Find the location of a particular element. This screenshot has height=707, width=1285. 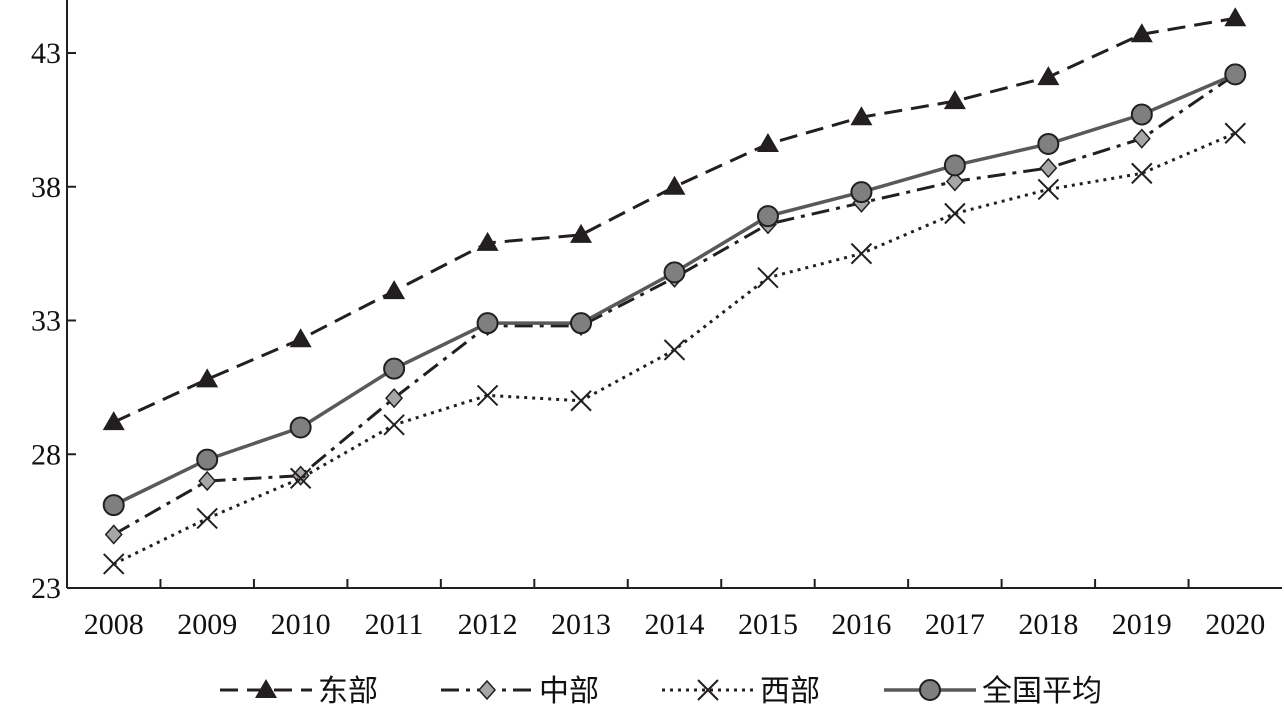

y-tick-label: 23 is located at coordinates (46, 588).